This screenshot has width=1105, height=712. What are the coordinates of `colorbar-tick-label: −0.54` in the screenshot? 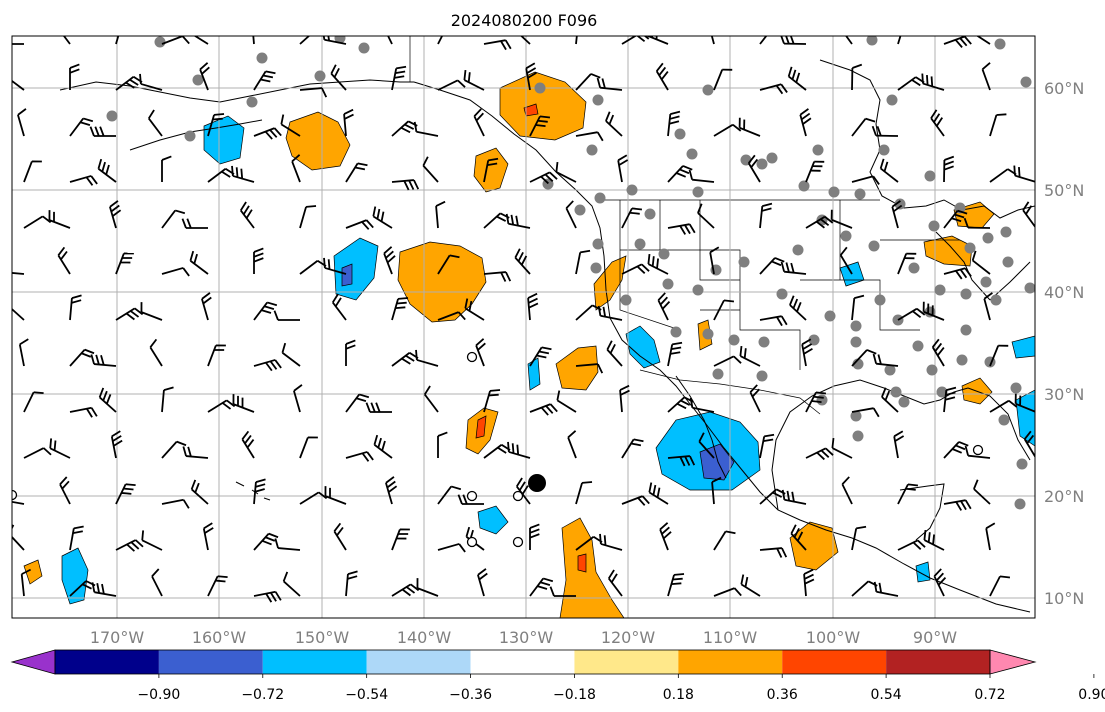 It's located at (366, 695).